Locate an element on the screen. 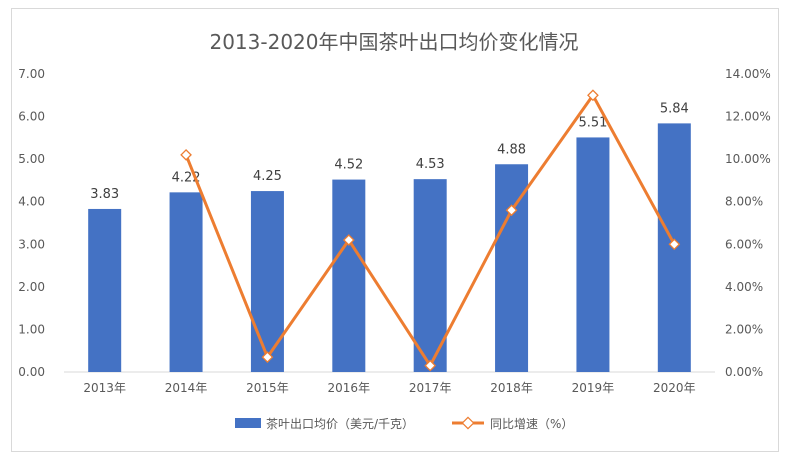 This screenshot has width=788, height=462. right-axis-tick-label: 4.00% is located at coordinates (744, 287).